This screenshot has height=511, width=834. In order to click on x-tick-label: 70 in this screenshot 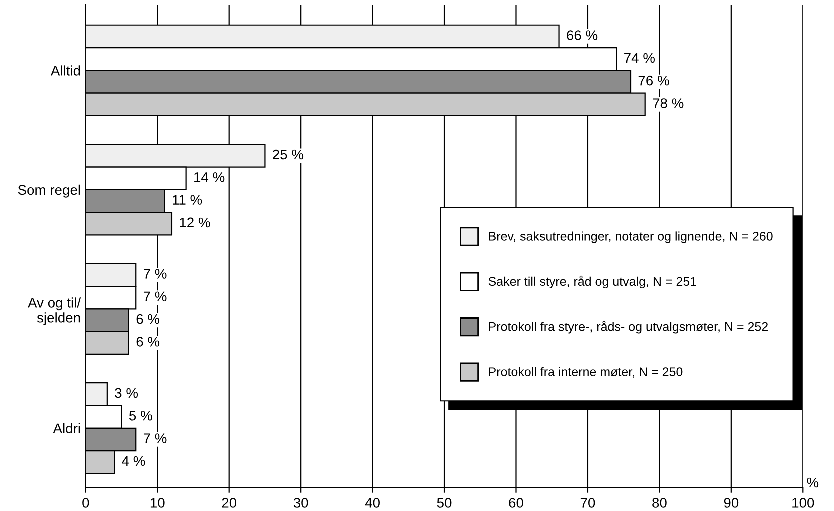, I will do `click(588, 503)`.